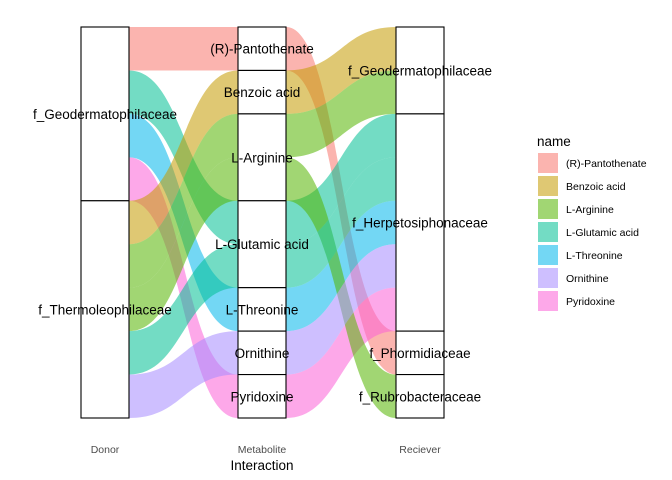 The width and height of the screenshot is (672, 480). I want to click on stratum-label: f_Thermoleophilaceae, so click(105, 309).